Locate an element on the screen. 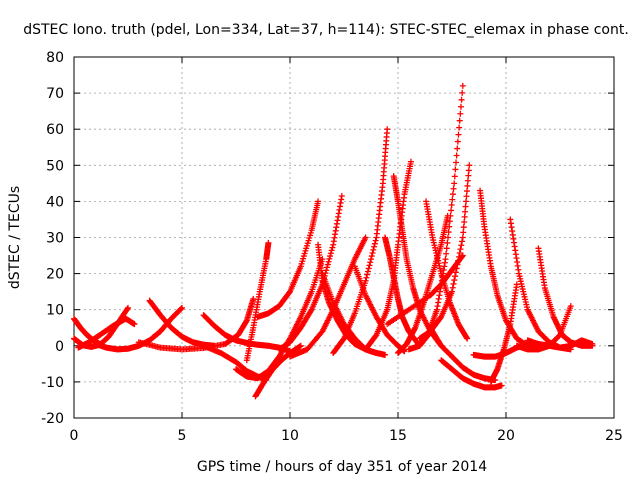  x-tick-label: 20 is located at coordinates (506, 436).